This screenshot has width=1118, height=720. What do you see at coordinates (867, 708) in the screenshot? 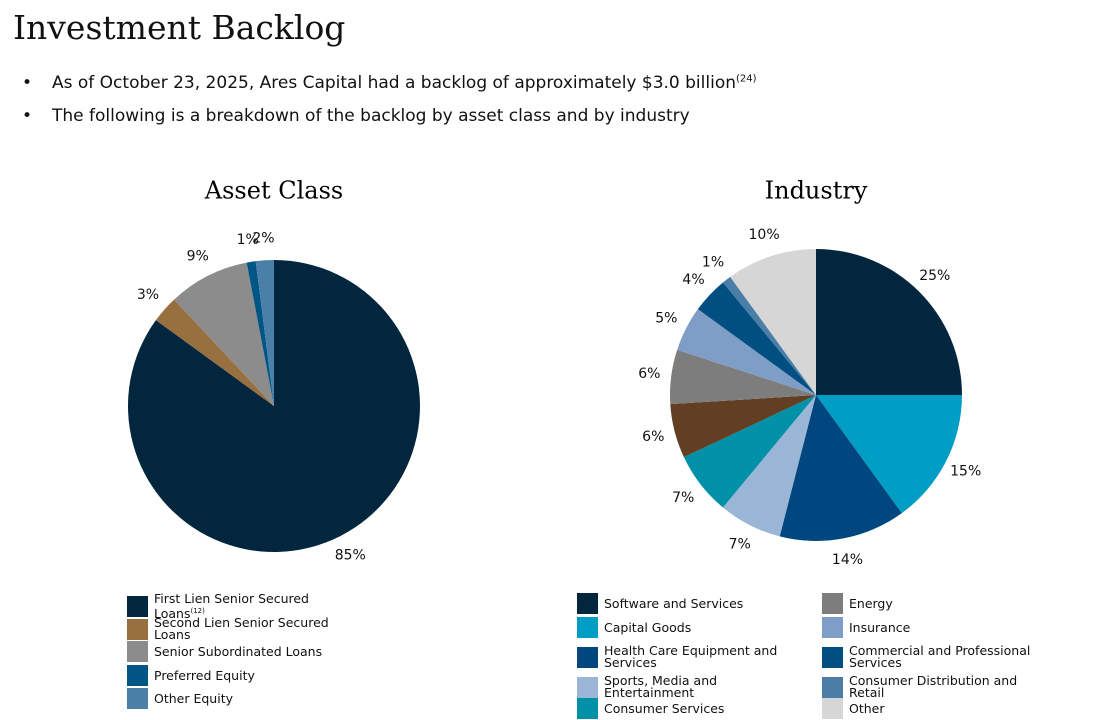
I see `legend-label: Other` at bounding box center [867, 708].